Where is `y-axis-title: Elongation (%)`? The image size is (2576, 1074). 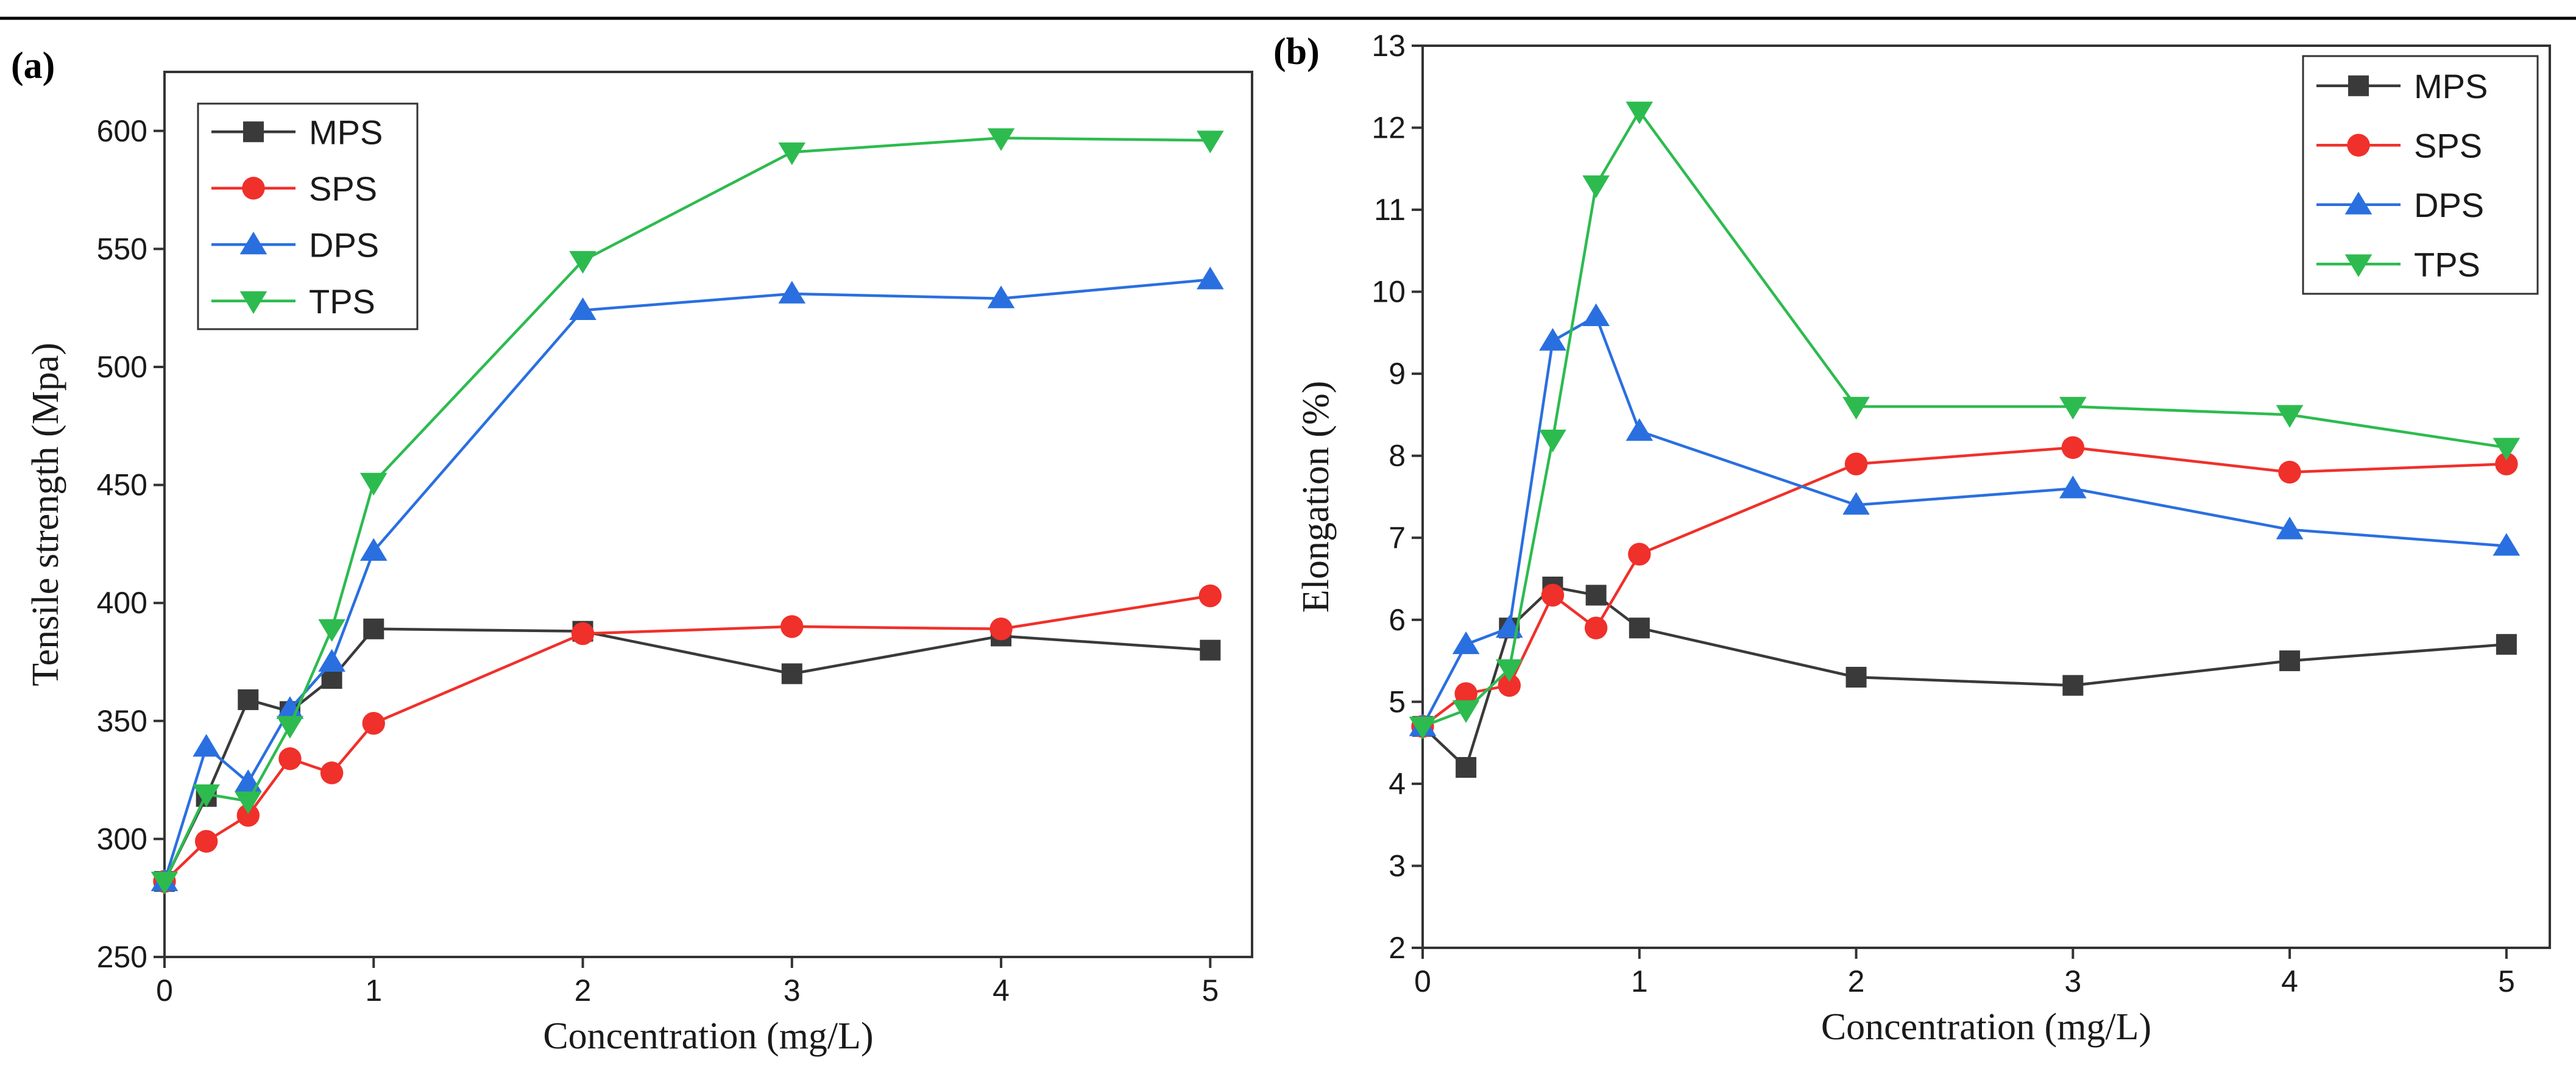 y-axis-title: Elongation (%) is located at coordinates (1316, 497).